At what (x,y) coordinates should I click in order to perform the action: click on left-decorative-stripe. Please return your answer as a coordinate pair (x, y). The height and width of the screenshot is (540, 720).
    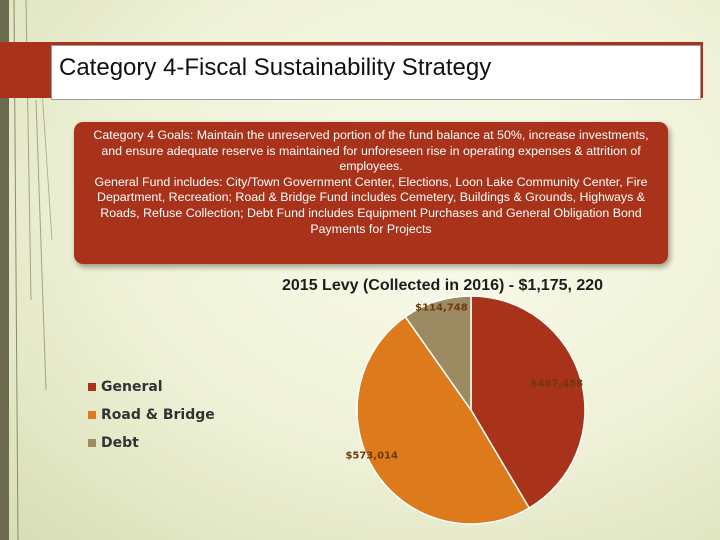
    Looking at the image, I should click on (4, 270).